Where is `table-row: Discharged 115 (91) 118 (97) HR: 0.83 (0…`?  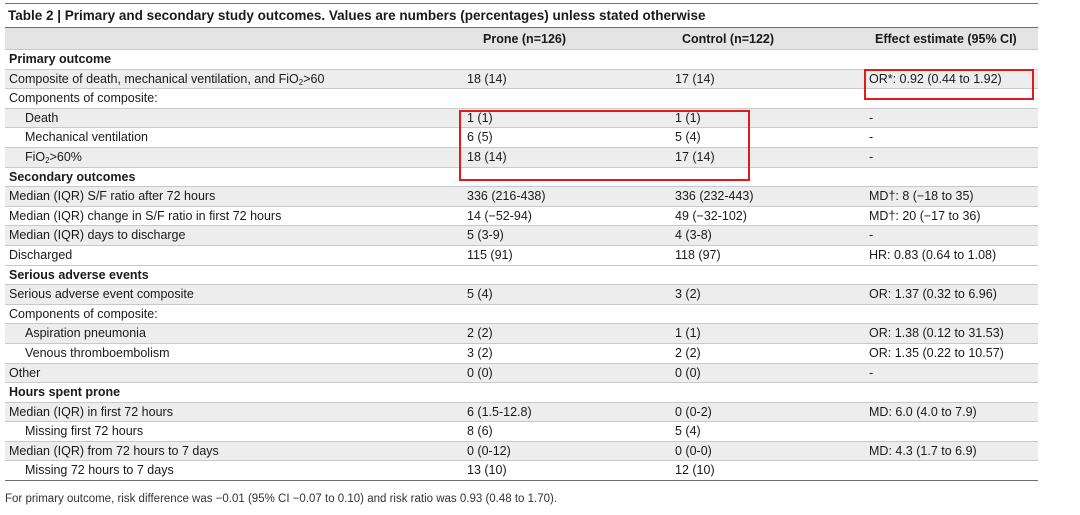 table-row: Discharged 115 (91) 118 (97) HR: 0.83 (0… is located at coordinates (521, 256).